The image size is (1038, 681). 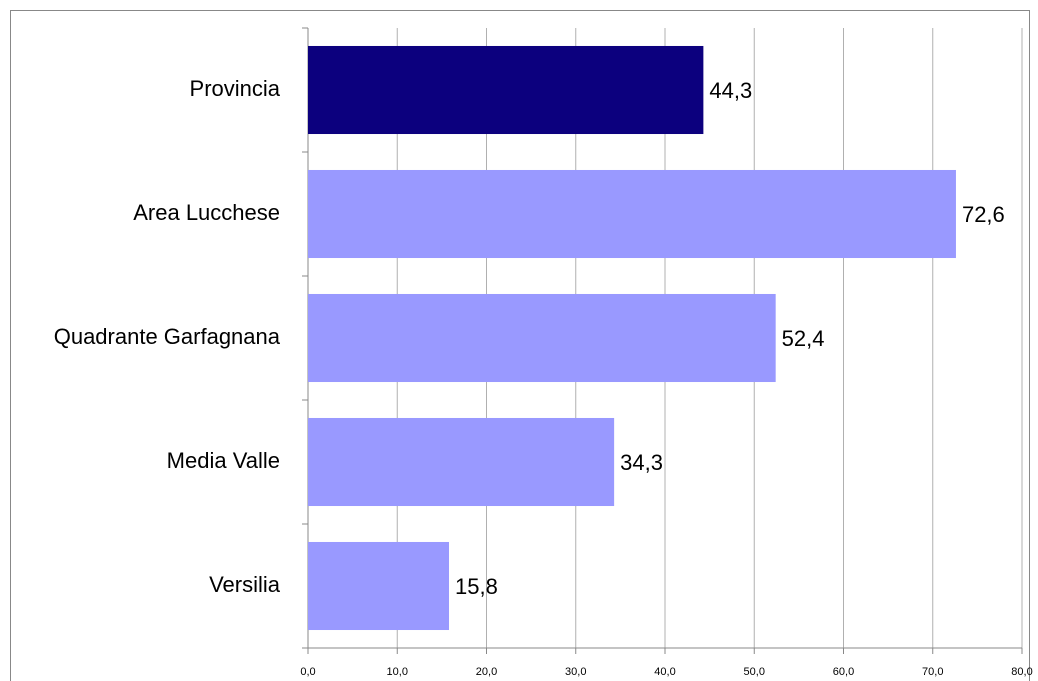 I want to click on x-tick-label: 80,0, so click(x=1021, y=672).